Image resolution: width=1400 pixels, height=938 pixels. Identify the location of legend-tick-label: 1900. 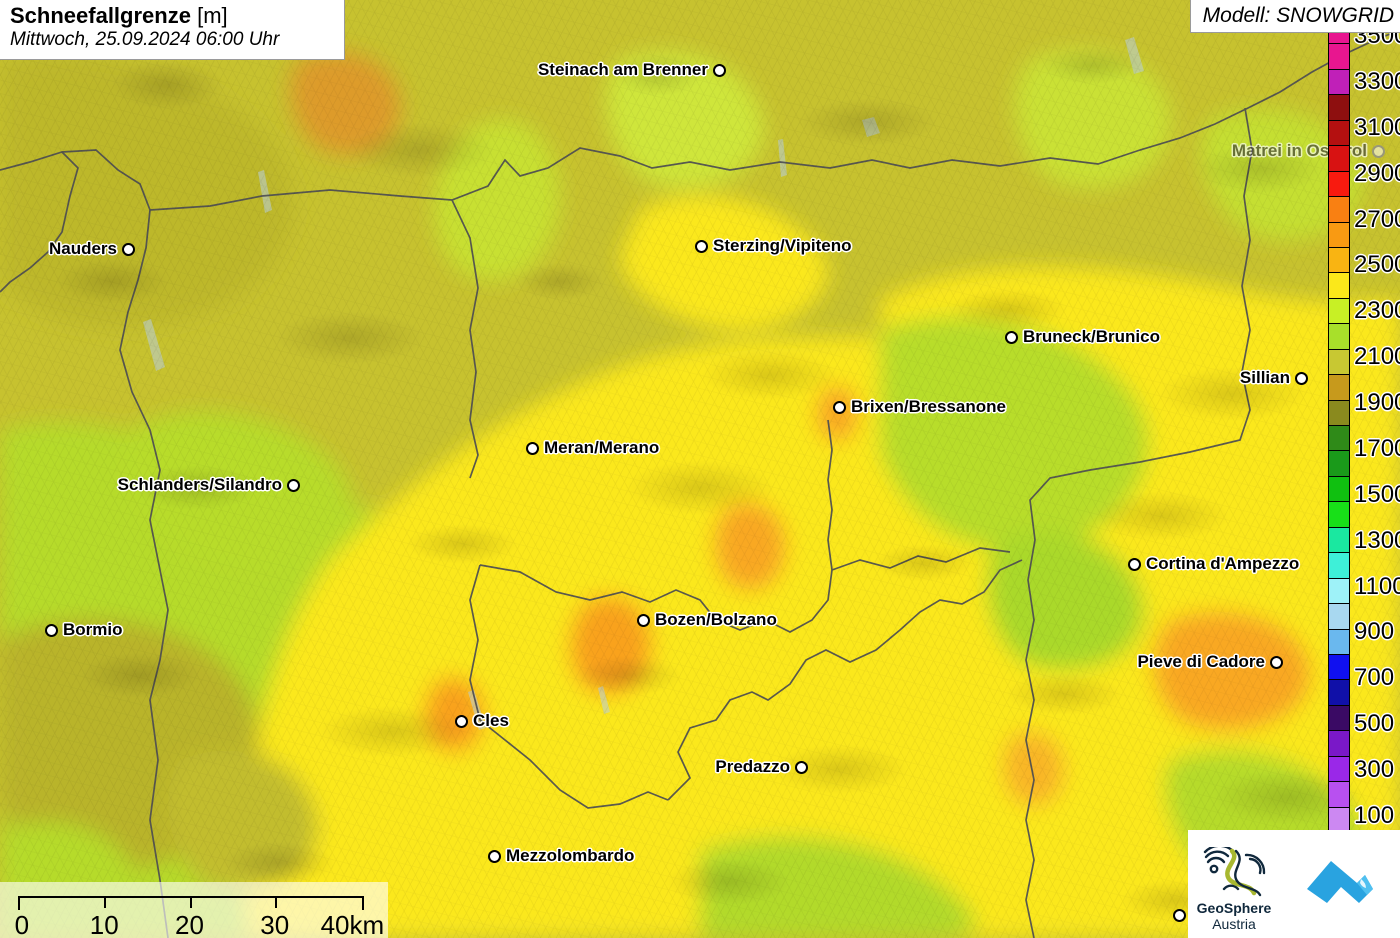
(1377, 403).